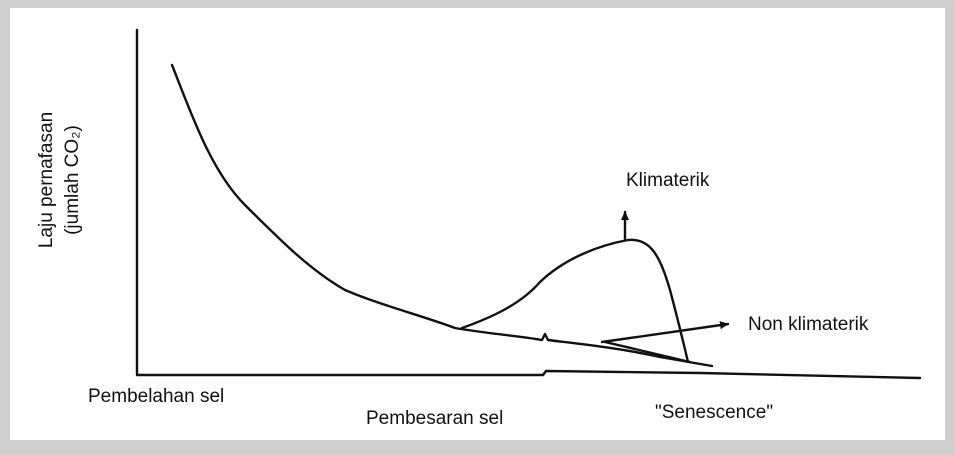 The width and height of the screenshot is (955, 455). Describe the element at coordinates (647, 352) in the screenshot. I see `non-climacteric-branch` at that location.